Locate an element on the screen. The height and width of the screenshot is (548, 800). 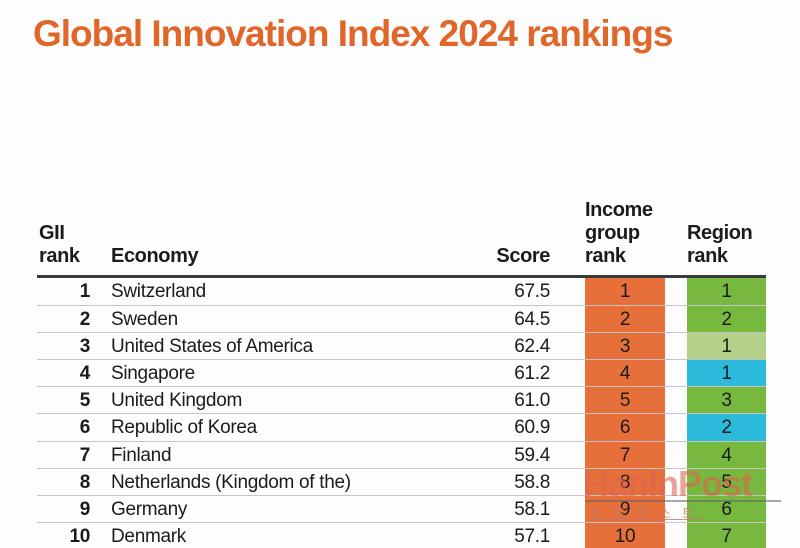
score-column-header: Score is located at coordinates (523, 256).